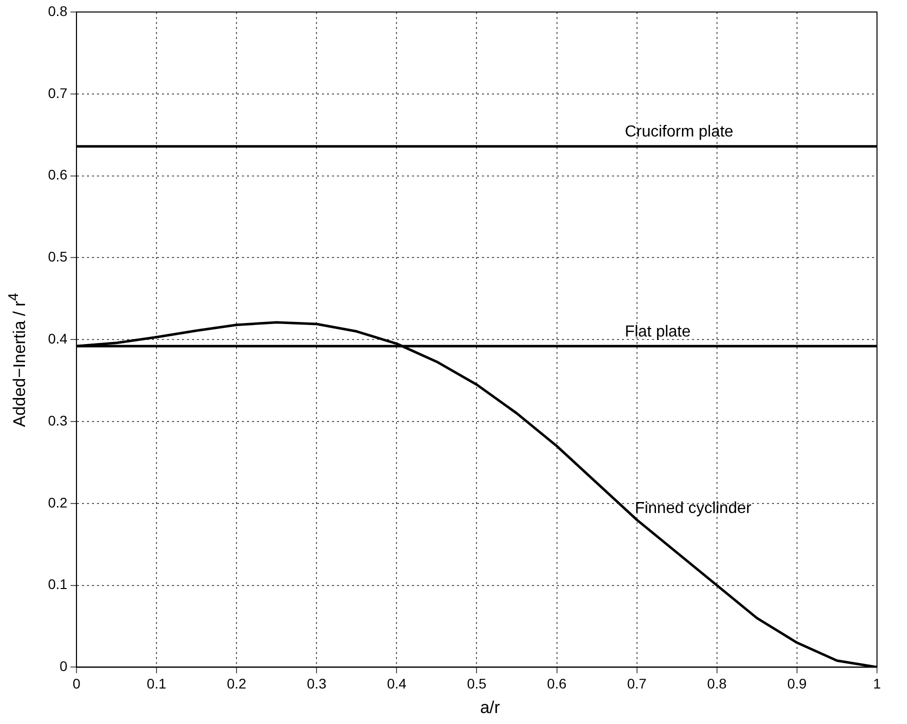 This screenshot has height=724, width=907. I want to click on series-label: Finned cyclinder, so click(693, 509).